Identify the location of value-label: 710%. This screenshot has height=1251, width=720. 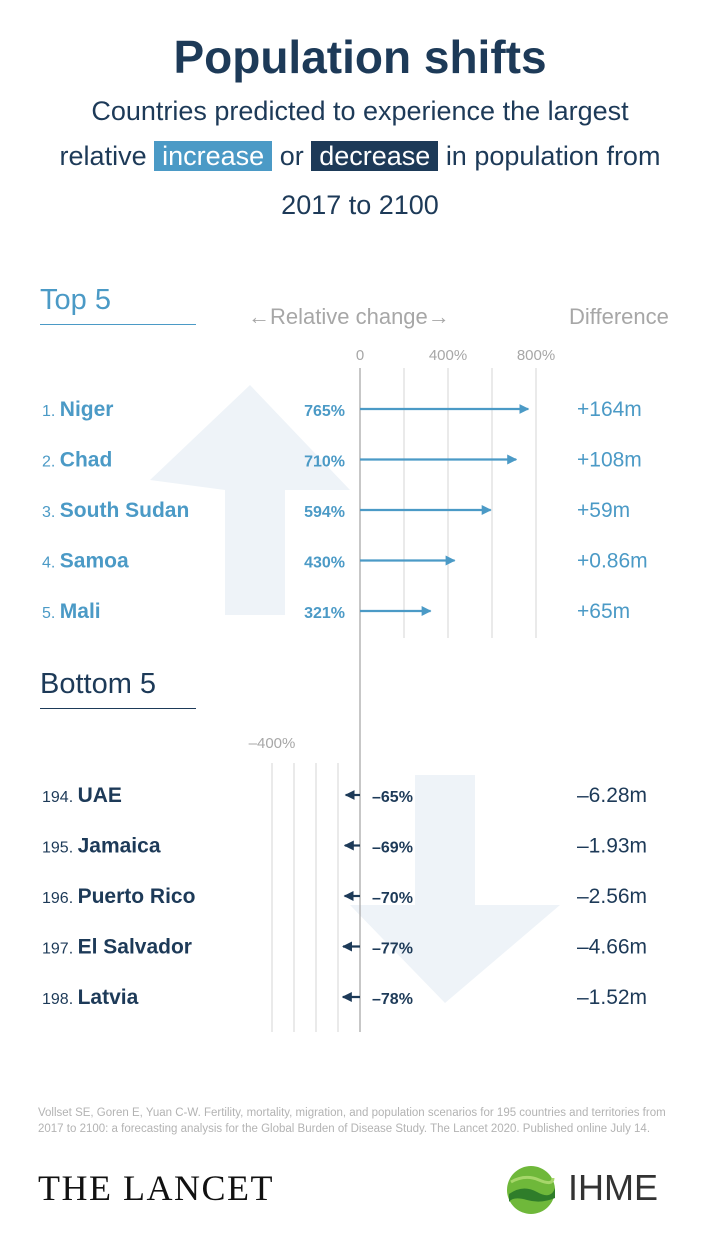
(324, 462).